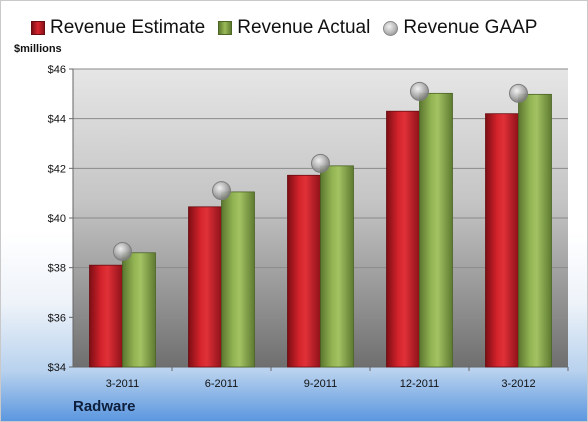 The image size is (588, 422). I want to click on y-tick-label: $44, so click(57, 120).